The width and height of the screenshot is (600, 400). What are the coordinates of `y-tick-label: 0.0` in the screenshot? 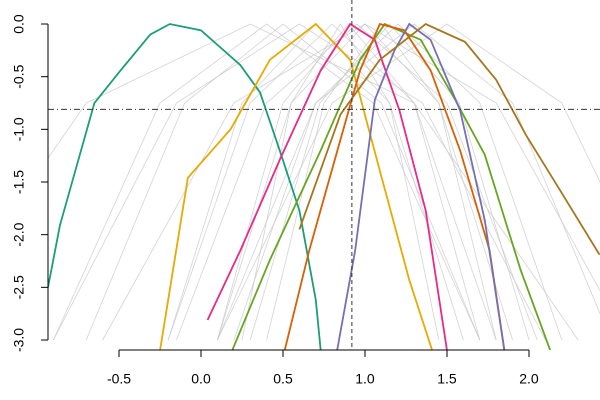 It's located at (19, 24).